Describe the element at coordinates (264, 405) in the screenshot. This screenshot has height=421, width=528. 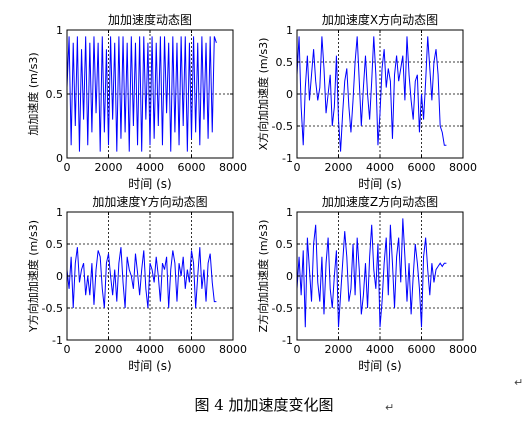
I see `figure-caption: 图 4 加加速度变化图` at that location.